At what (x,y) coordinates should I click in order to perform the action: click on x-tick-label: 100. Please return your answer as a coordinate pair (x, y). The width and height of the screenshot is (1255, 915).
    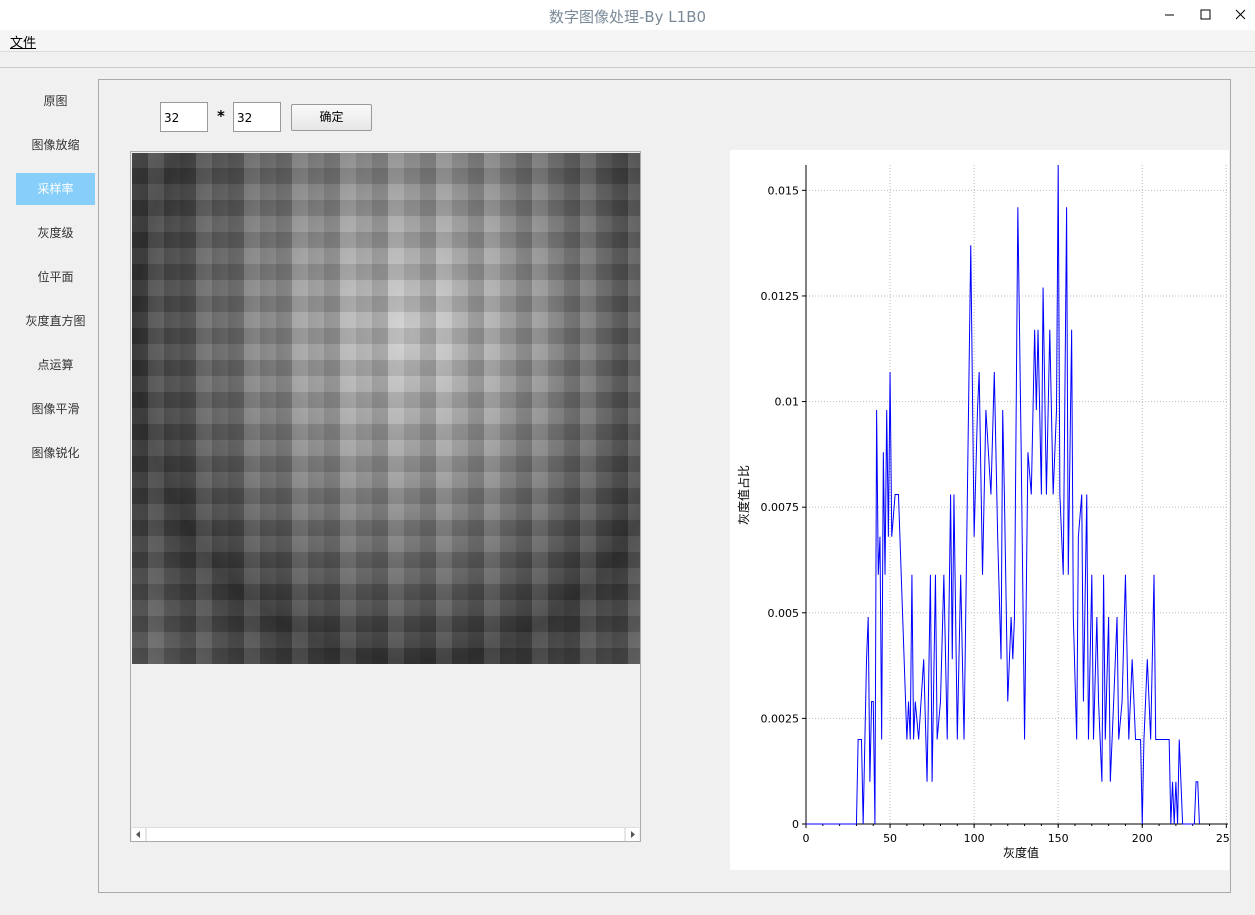
    Looking at the image, I should click on (974, 838).